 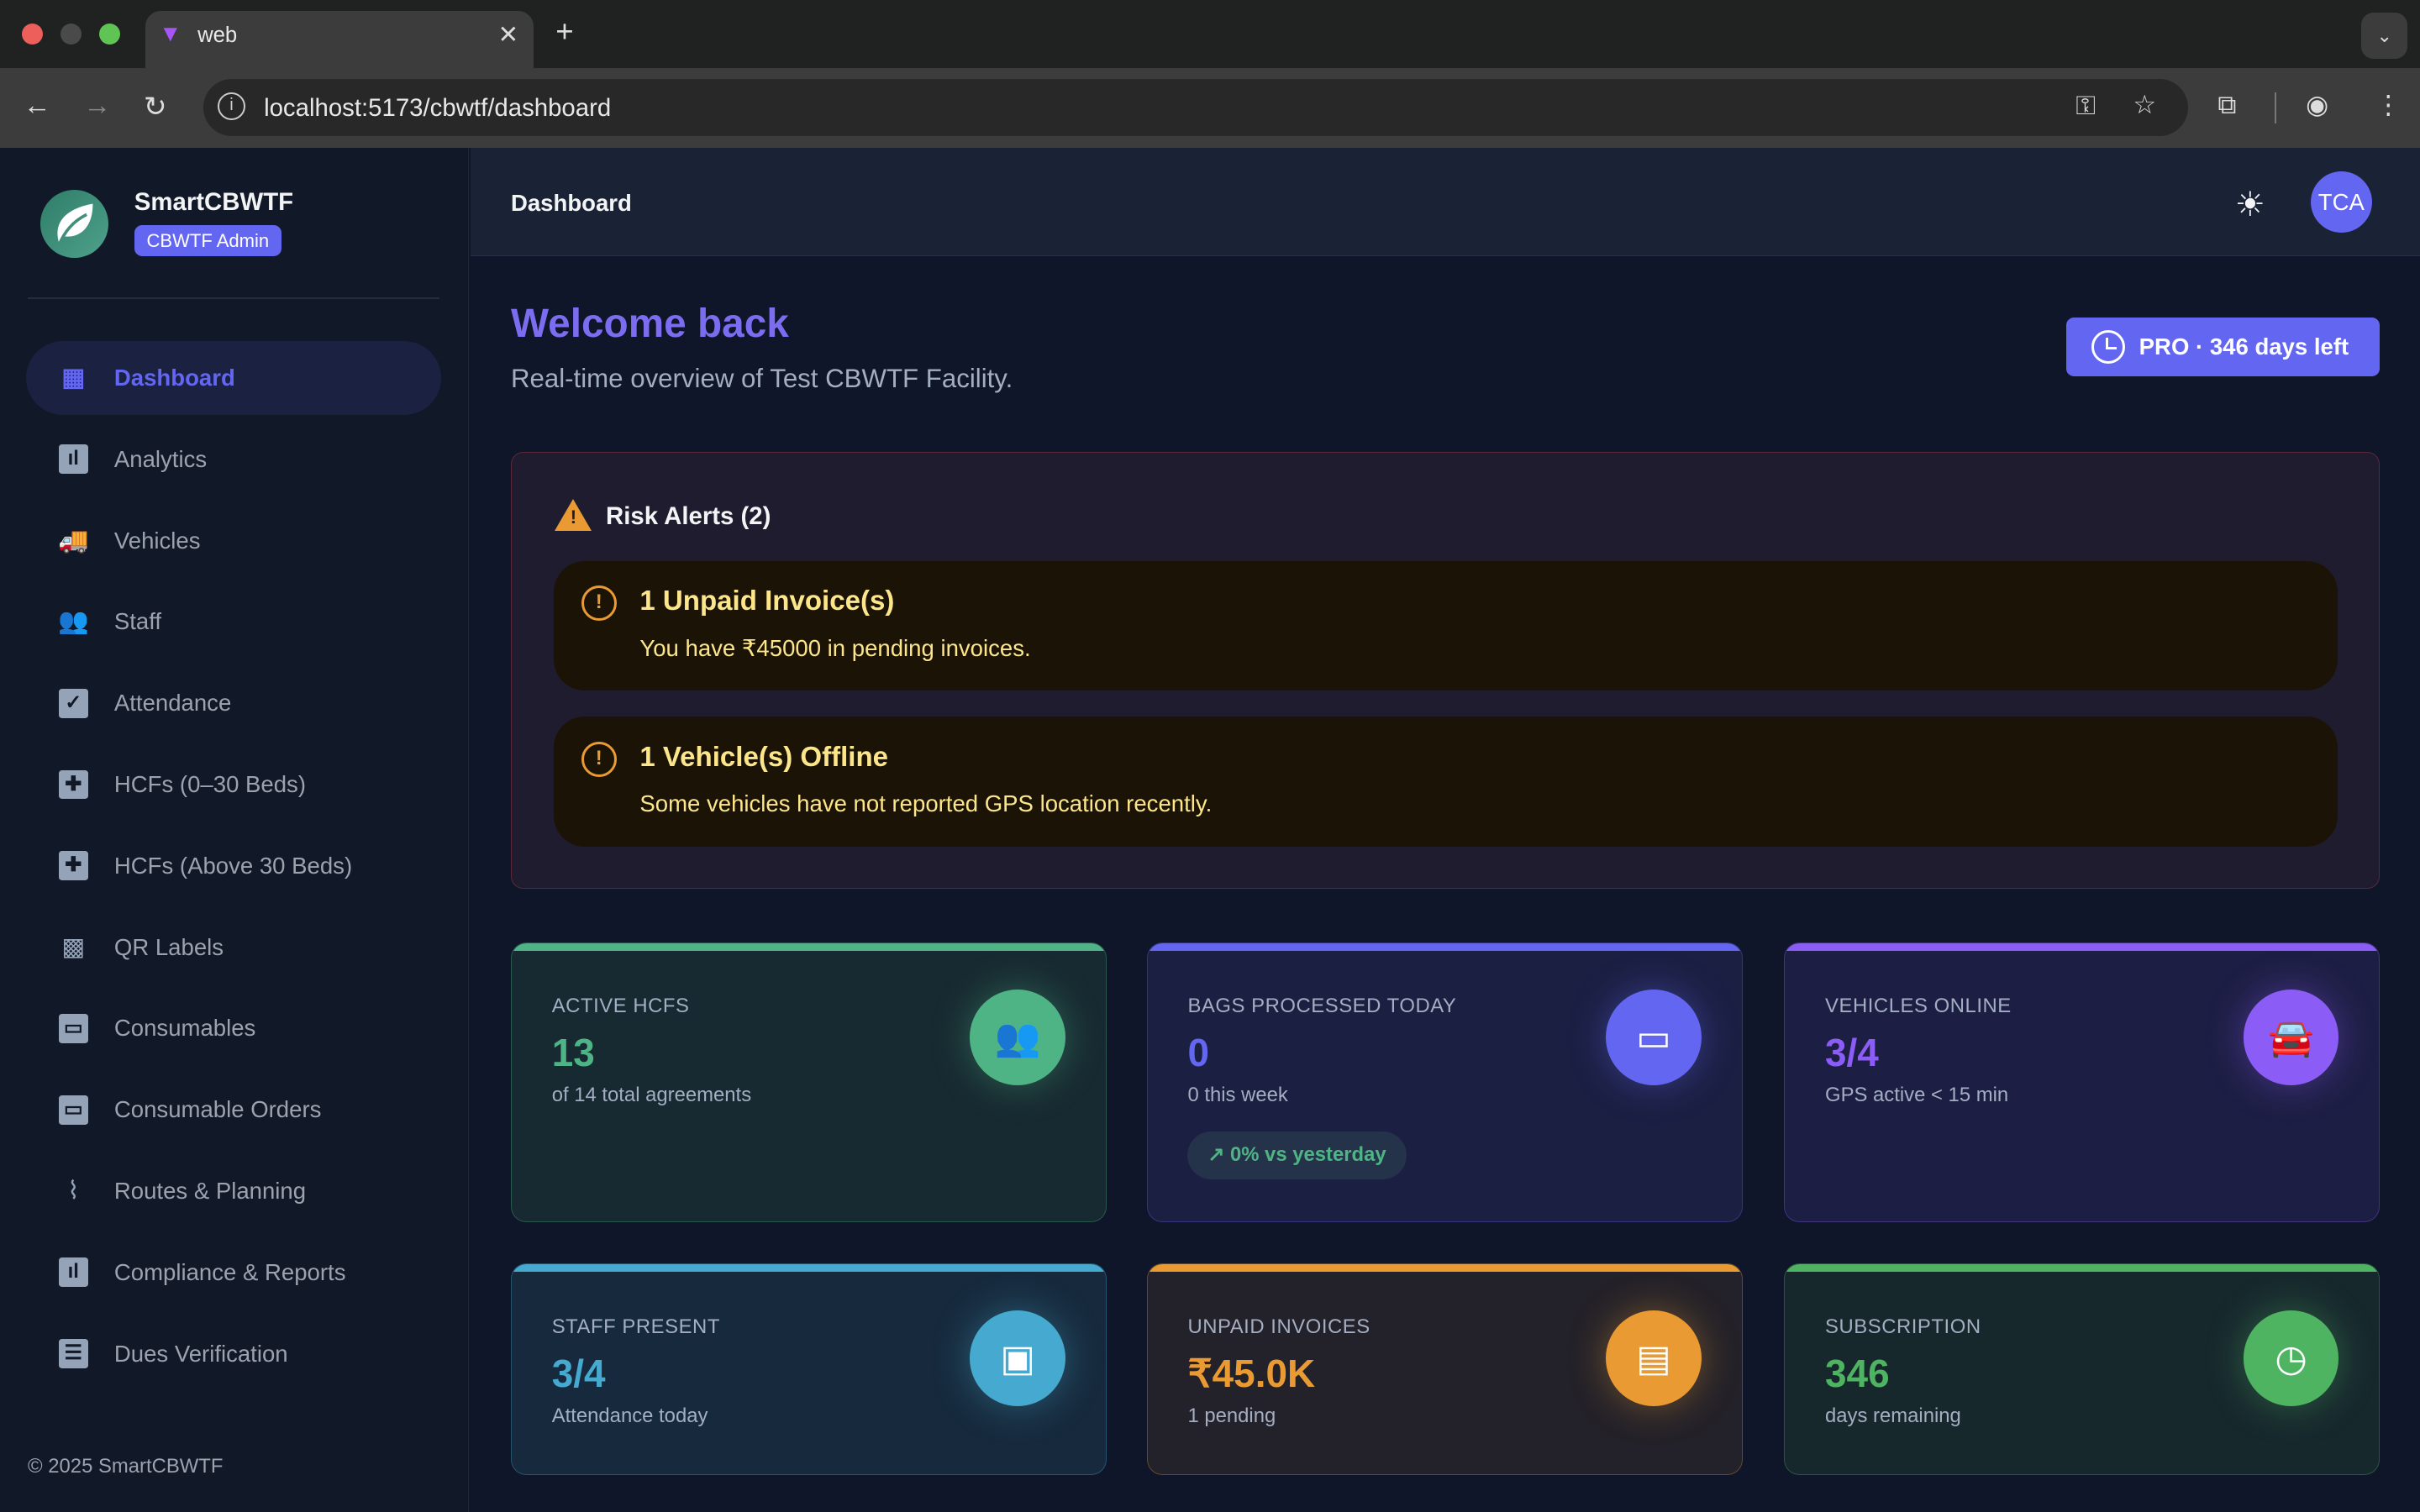 I want to click on alert-circle-icon: !, so click(x=599, y=759).